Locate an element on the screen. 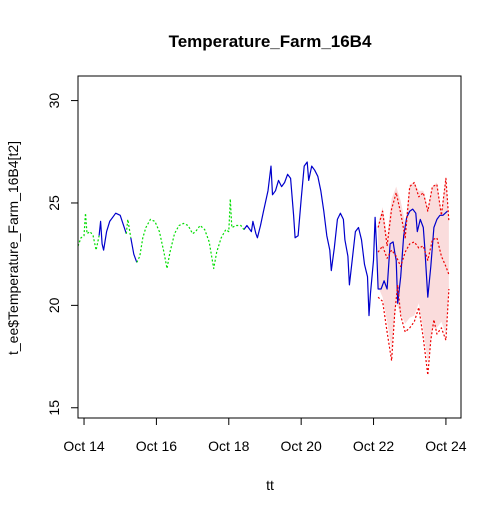 The height and width of the screenshot is (514, 502). x-tick-label-0: Oct 14 is located at coordinates (83, 446).